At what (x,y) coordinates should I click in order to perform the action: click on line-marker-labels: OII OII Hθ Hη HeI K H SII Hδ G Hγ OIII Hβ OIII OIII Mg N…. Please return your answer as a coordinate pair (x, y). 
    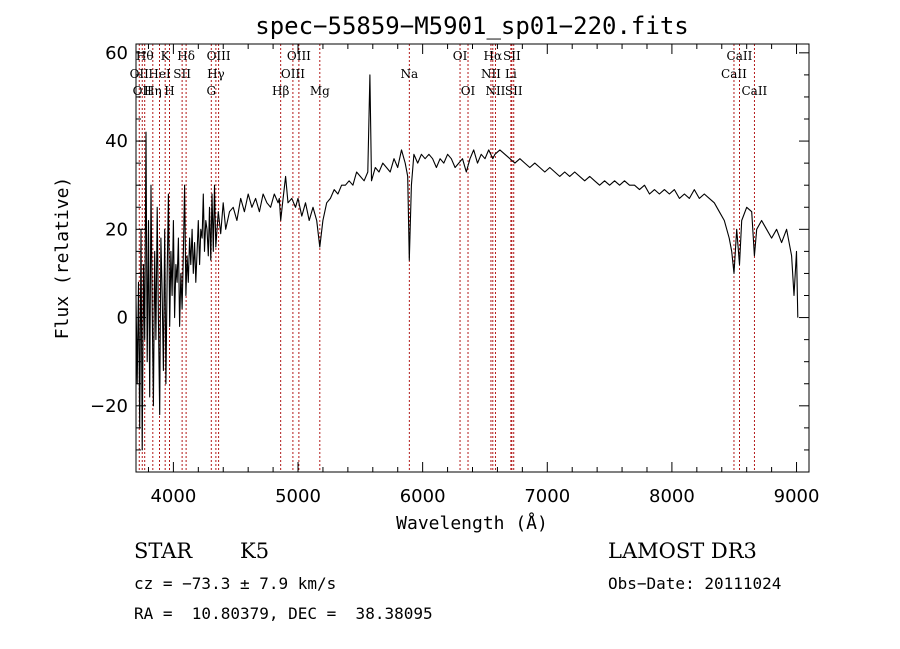
    Looking at the image, I should click on (449, 73).